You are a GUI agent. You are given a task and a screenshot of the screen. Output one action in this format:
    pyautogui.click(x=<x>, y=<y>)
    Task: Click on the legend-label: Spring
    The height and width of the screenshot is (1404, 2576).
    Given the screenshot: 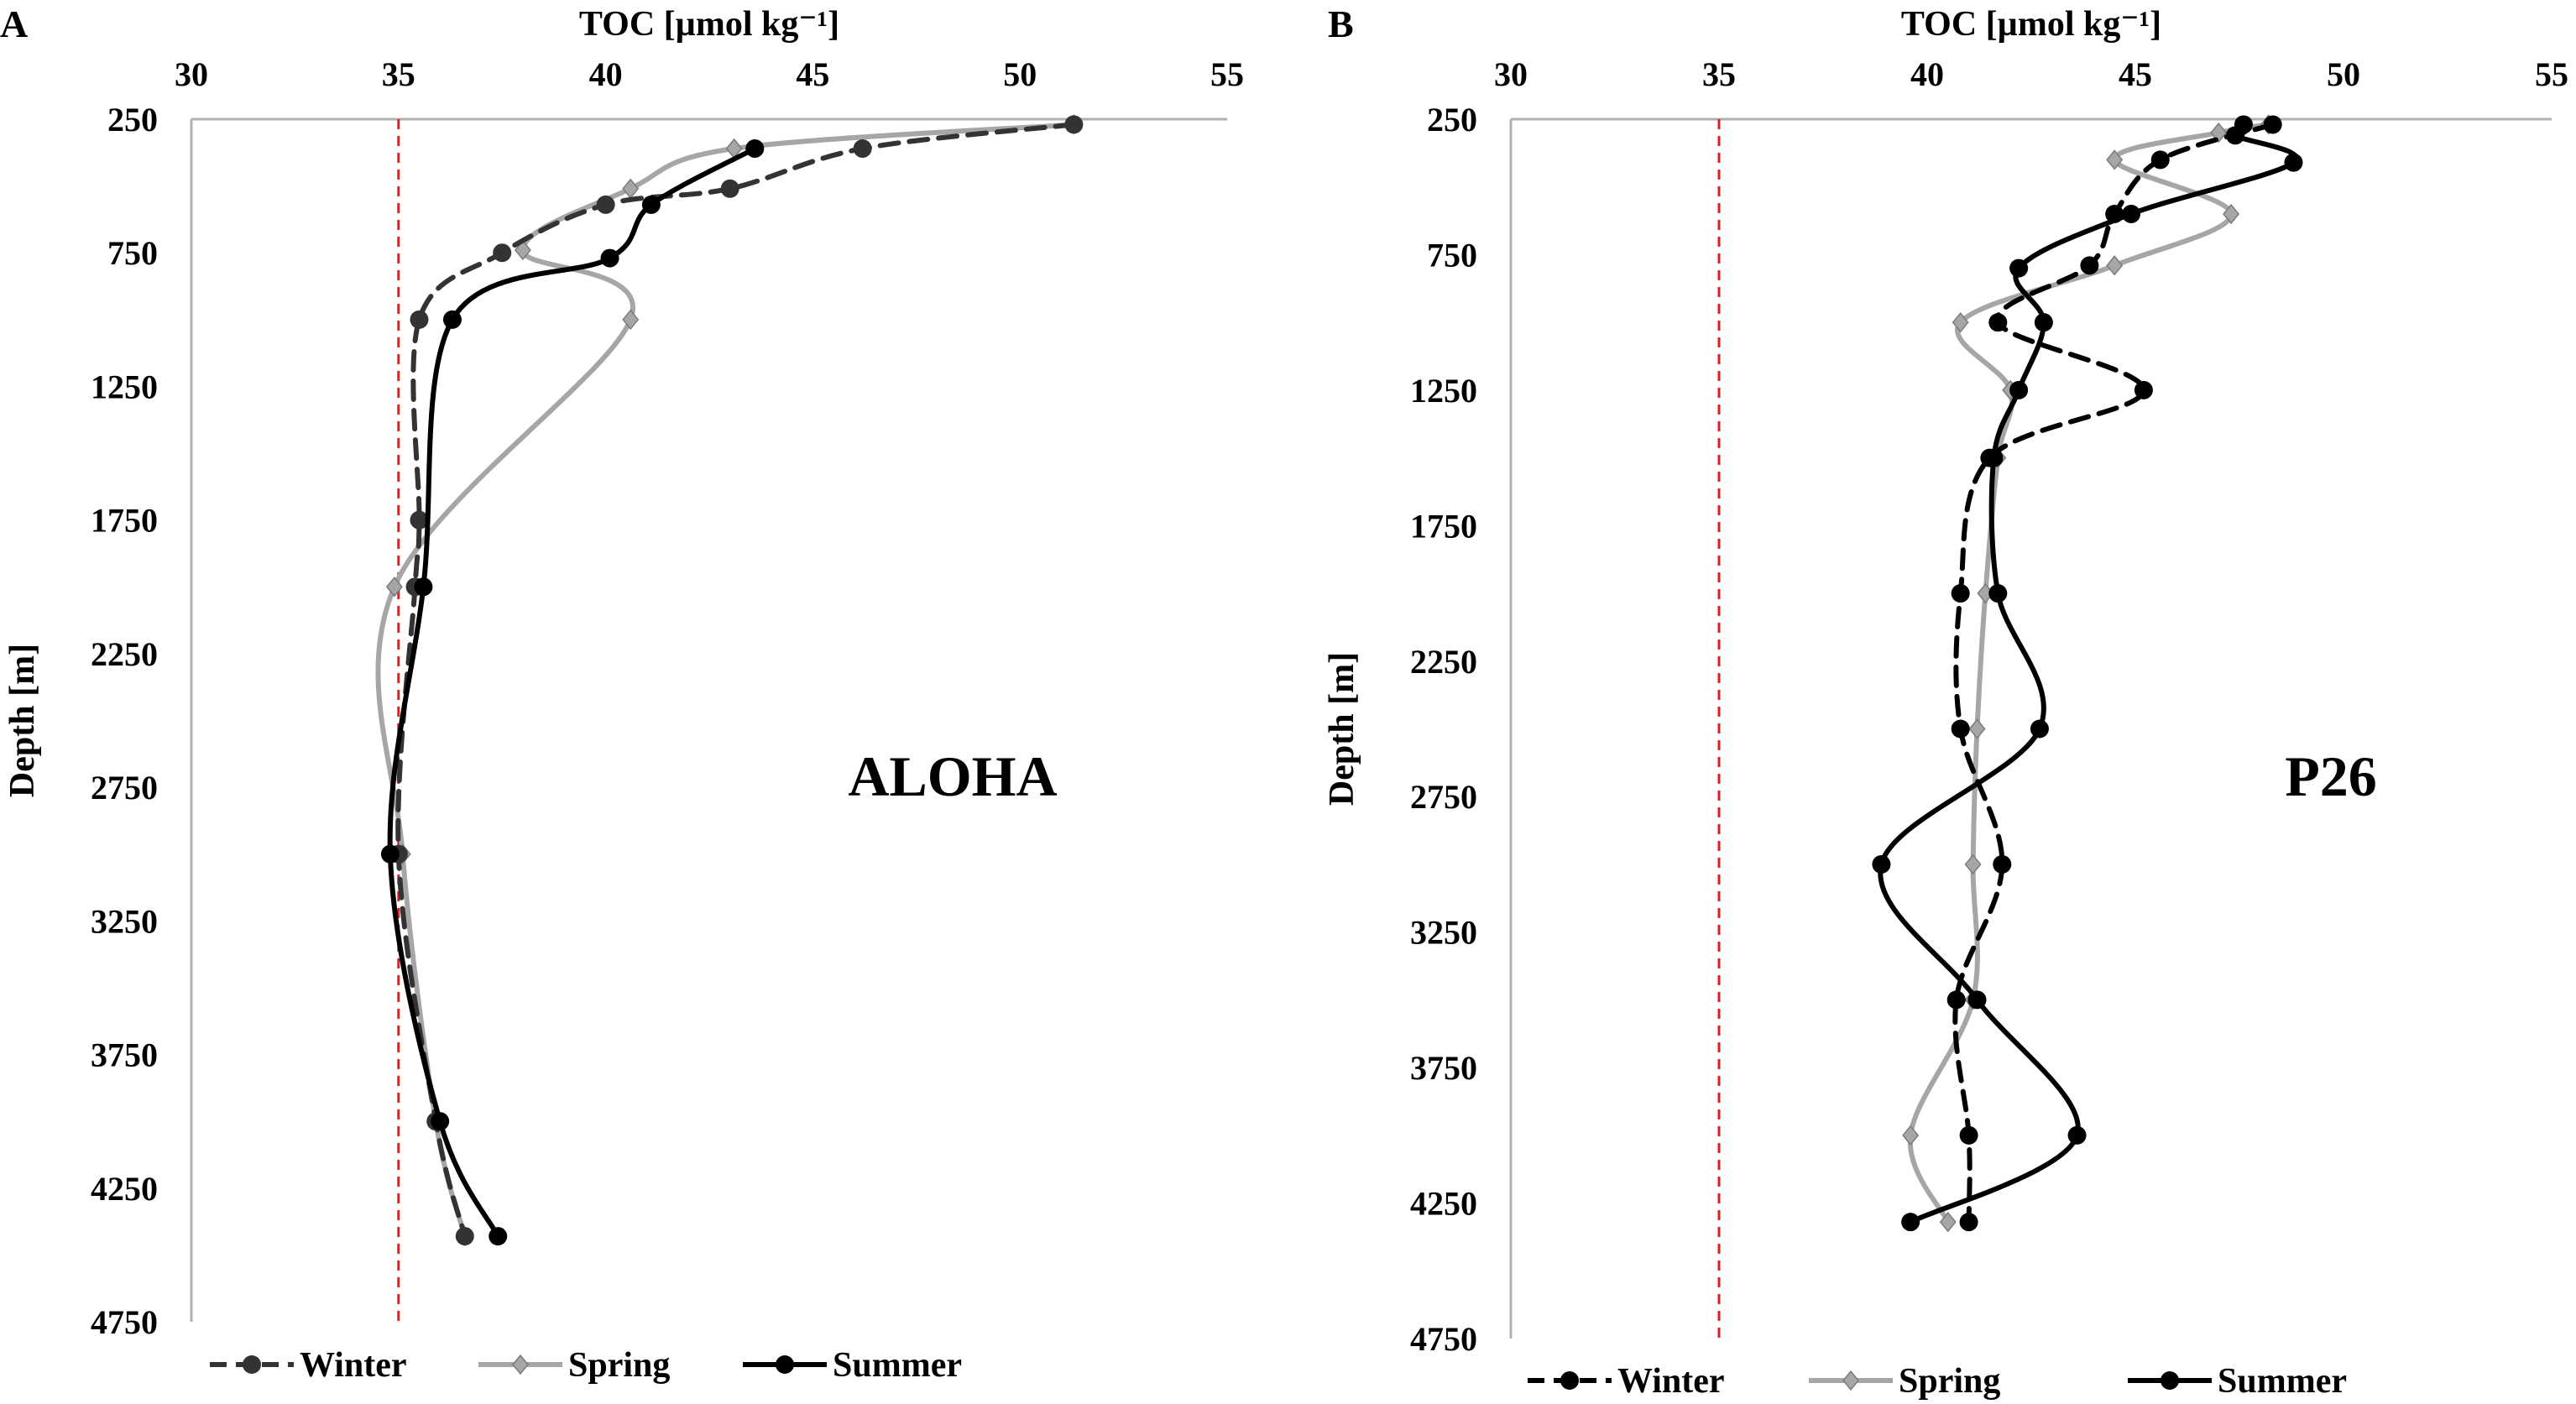 What is the action you would take?
    pyautogui.click(x=619, y=1365)
    